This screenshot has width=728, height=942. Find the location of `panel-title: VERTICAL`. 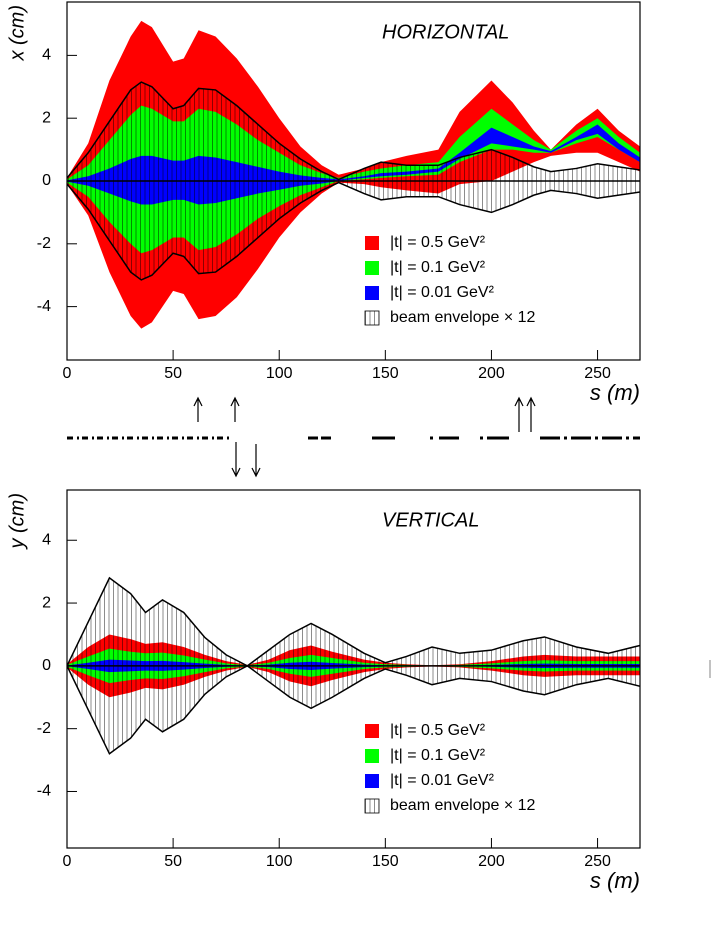

panel-title: VERTICAL is located at coordinates (430, 520).